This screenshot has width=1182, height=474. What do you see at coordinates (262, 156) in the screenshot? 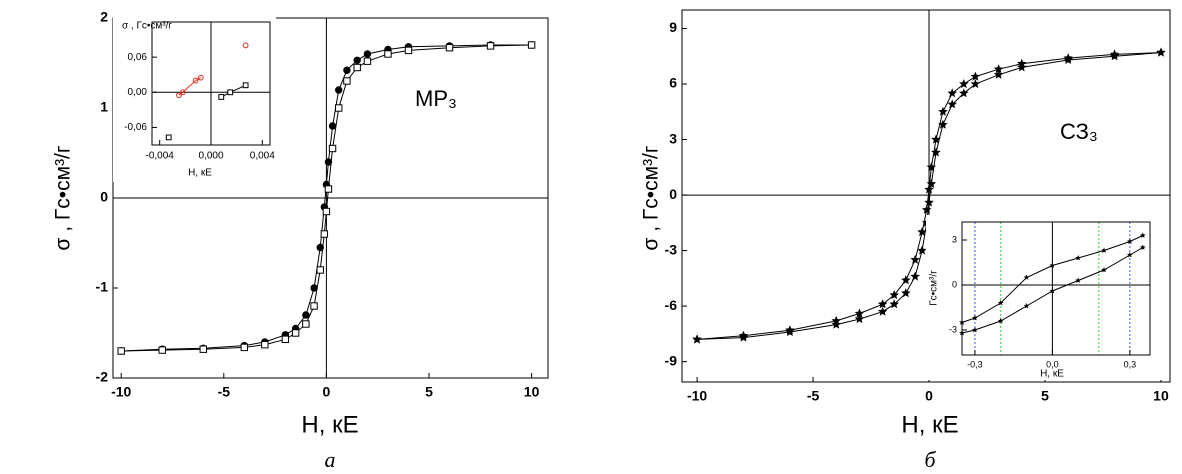
I see `x-tick-label: 0,004` at bounding box center [262, 156].